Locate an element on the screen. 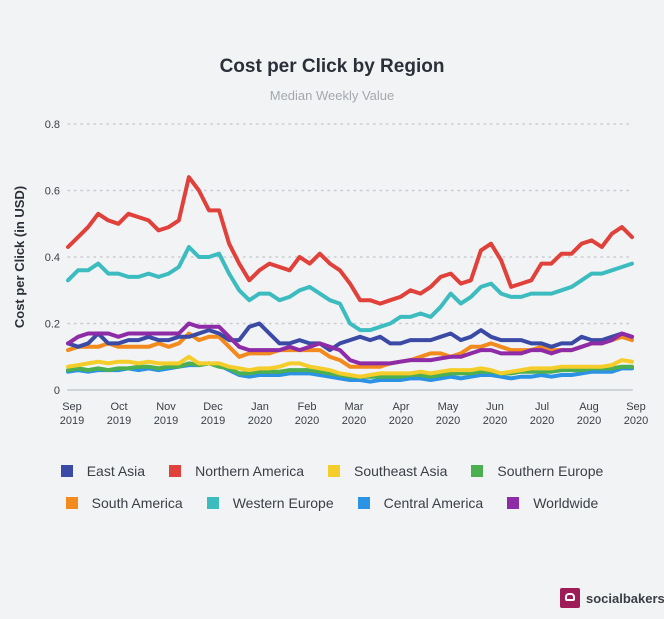 This screenshot has height=619, width=664. y-tick-label: 0.8 is located at coordinates (52, 125).